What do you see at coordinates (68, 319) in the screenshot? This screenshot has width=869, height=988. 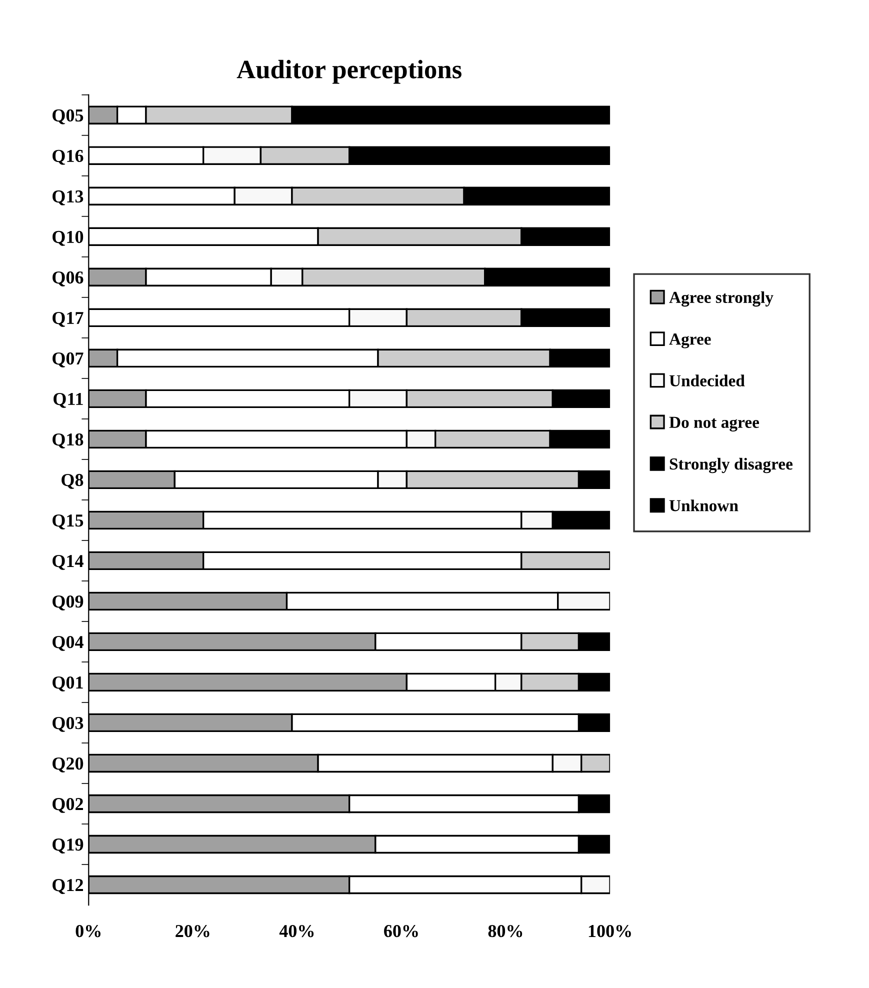 I see `y-tick-label: Q17` at bounding box center [68, 319].